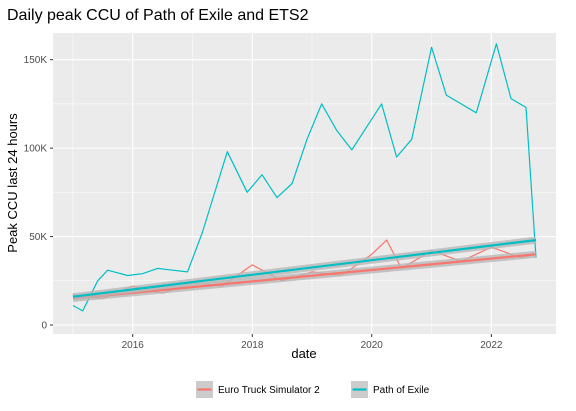  I want to click on chart-title: Daily peak CCU of Path of Exile and ETS2, so click(158, 15).